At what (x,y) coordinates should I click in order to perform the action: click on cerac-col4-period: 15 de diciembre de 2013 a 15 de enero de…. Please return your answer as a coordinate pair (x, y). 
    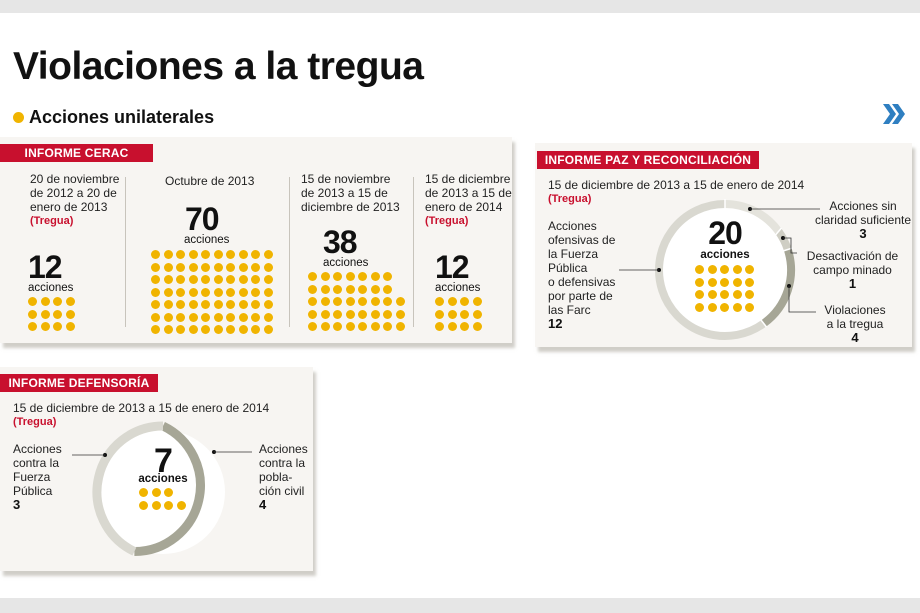
    Looking at the image, I should click on (468, 199).